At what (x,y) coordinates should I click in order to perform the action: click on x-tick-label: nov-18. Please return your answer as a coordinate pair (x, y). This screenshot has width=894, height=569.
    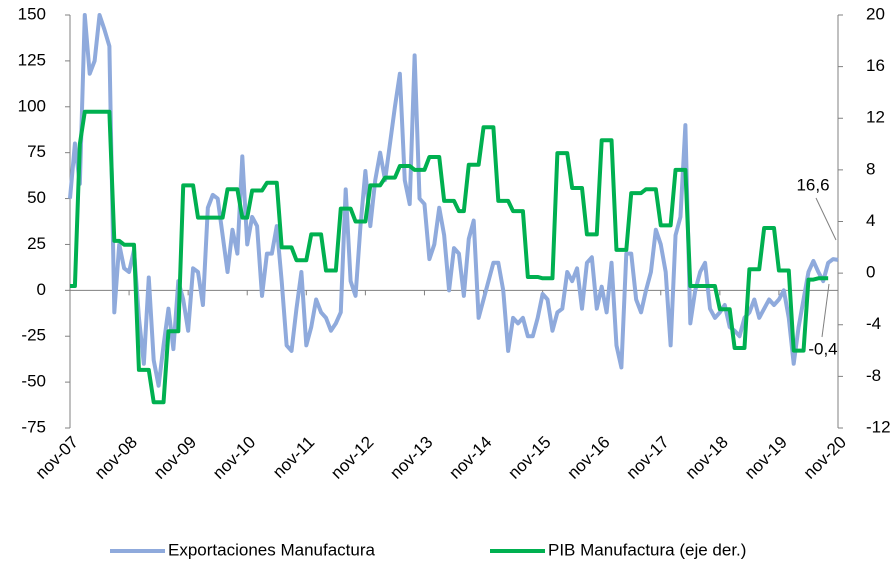
    Looking at the image, I should click on (707, 458).